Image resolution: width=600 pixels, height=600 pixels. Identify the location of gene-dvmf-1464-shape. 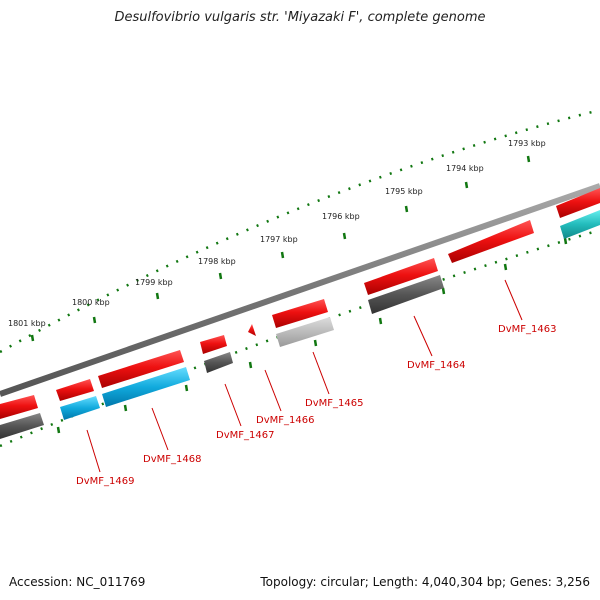
(406, 294).